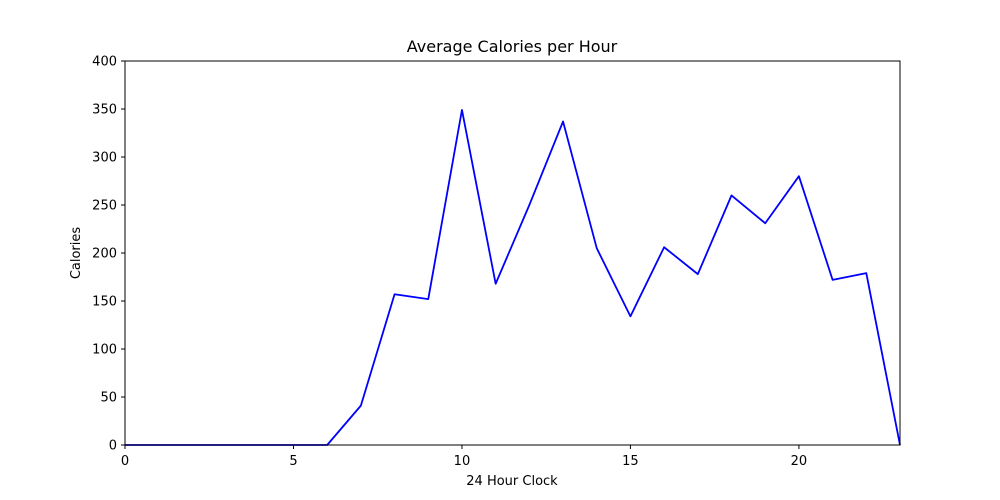 The width and height of the screenshot is (1000, 500). What do you see at coordinates (104, 110) in the screenshot?
I see `y-tick-label: 350` at bounding box center [104, 110].